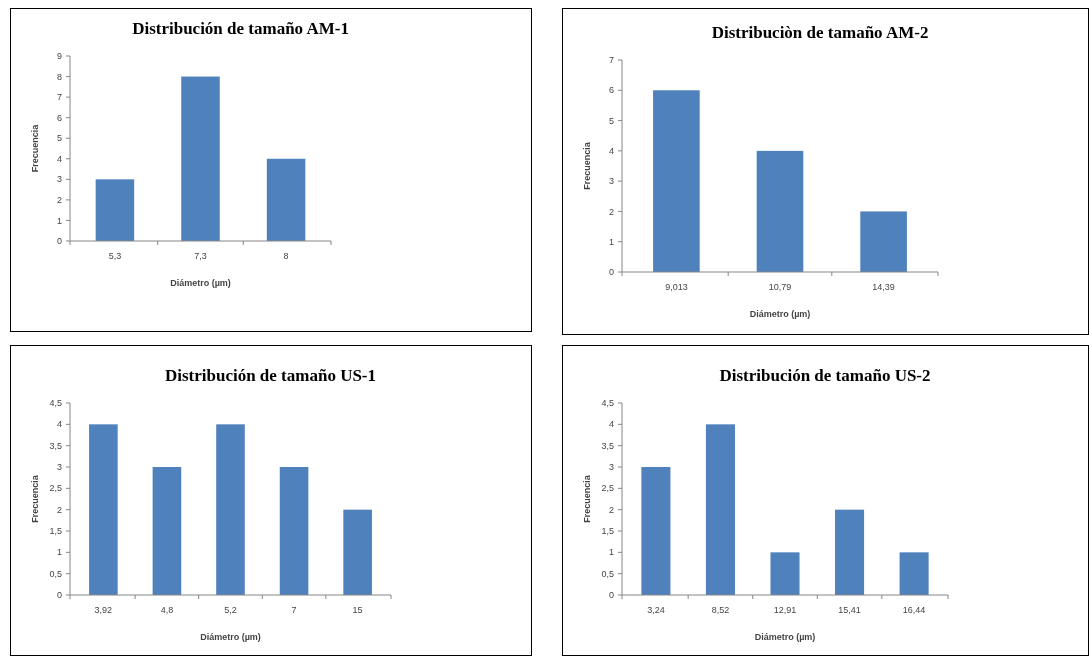  I want to click on x-tick-label: 10,79, so click(780, 287).